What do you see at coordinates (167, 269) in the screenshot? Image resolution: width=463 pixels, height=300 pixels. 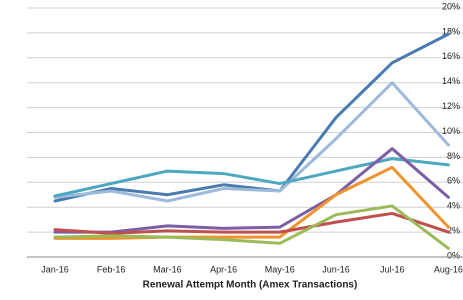 I see `x-tick-label: Mar-16` at bounding box center [167, 269].